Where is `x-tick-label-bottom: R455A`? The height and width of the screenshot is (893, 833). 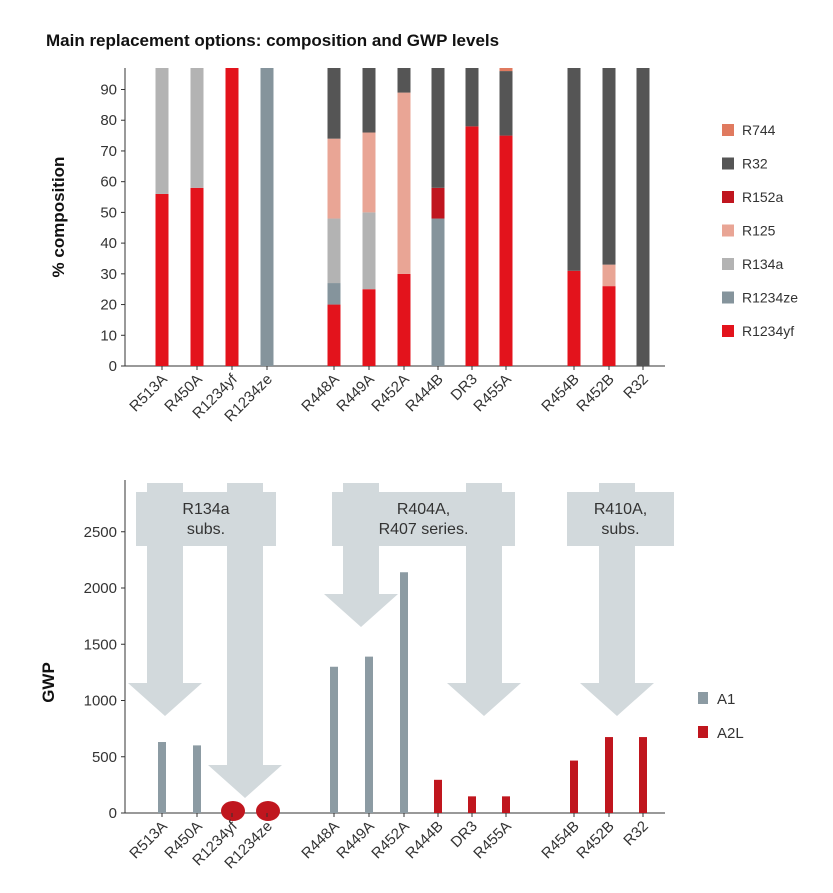 x-tick-label-bottom: R455A is located at coordinates (492, 840).